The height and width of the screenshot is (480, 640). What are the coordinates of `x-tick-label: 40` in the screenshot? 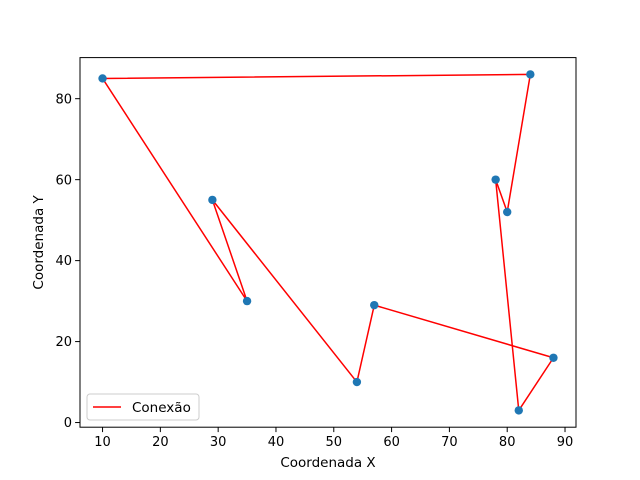 It's located at (276, 442).